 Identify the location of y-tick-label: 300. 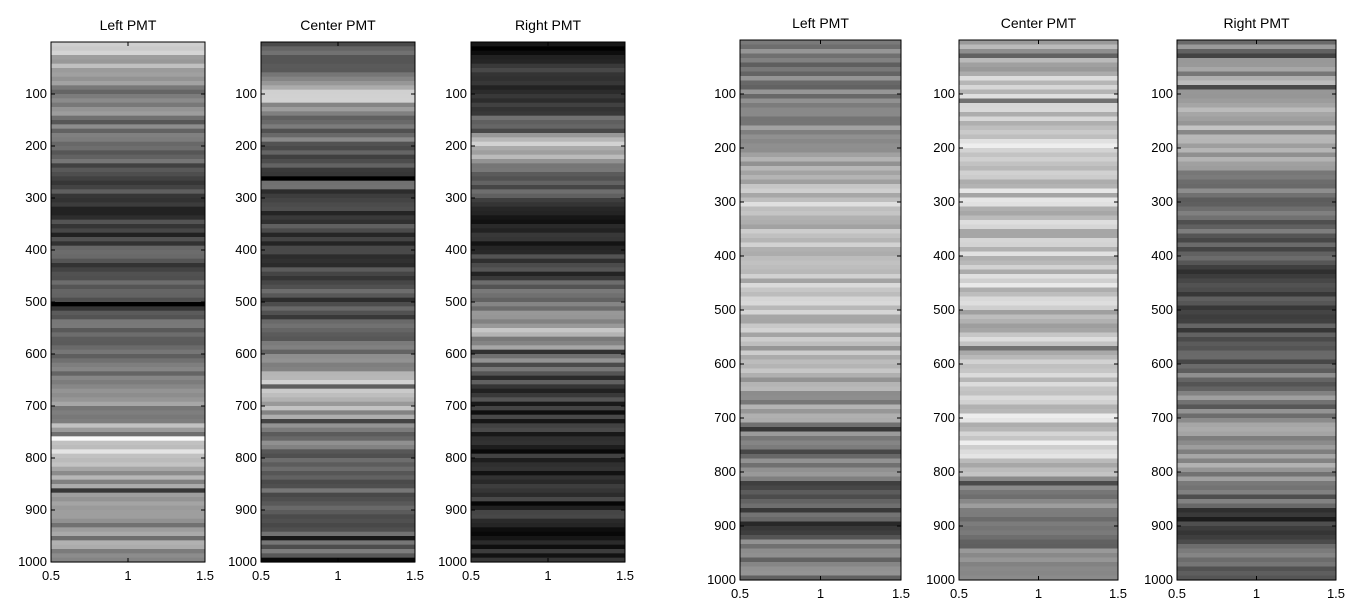
(1162, 201).